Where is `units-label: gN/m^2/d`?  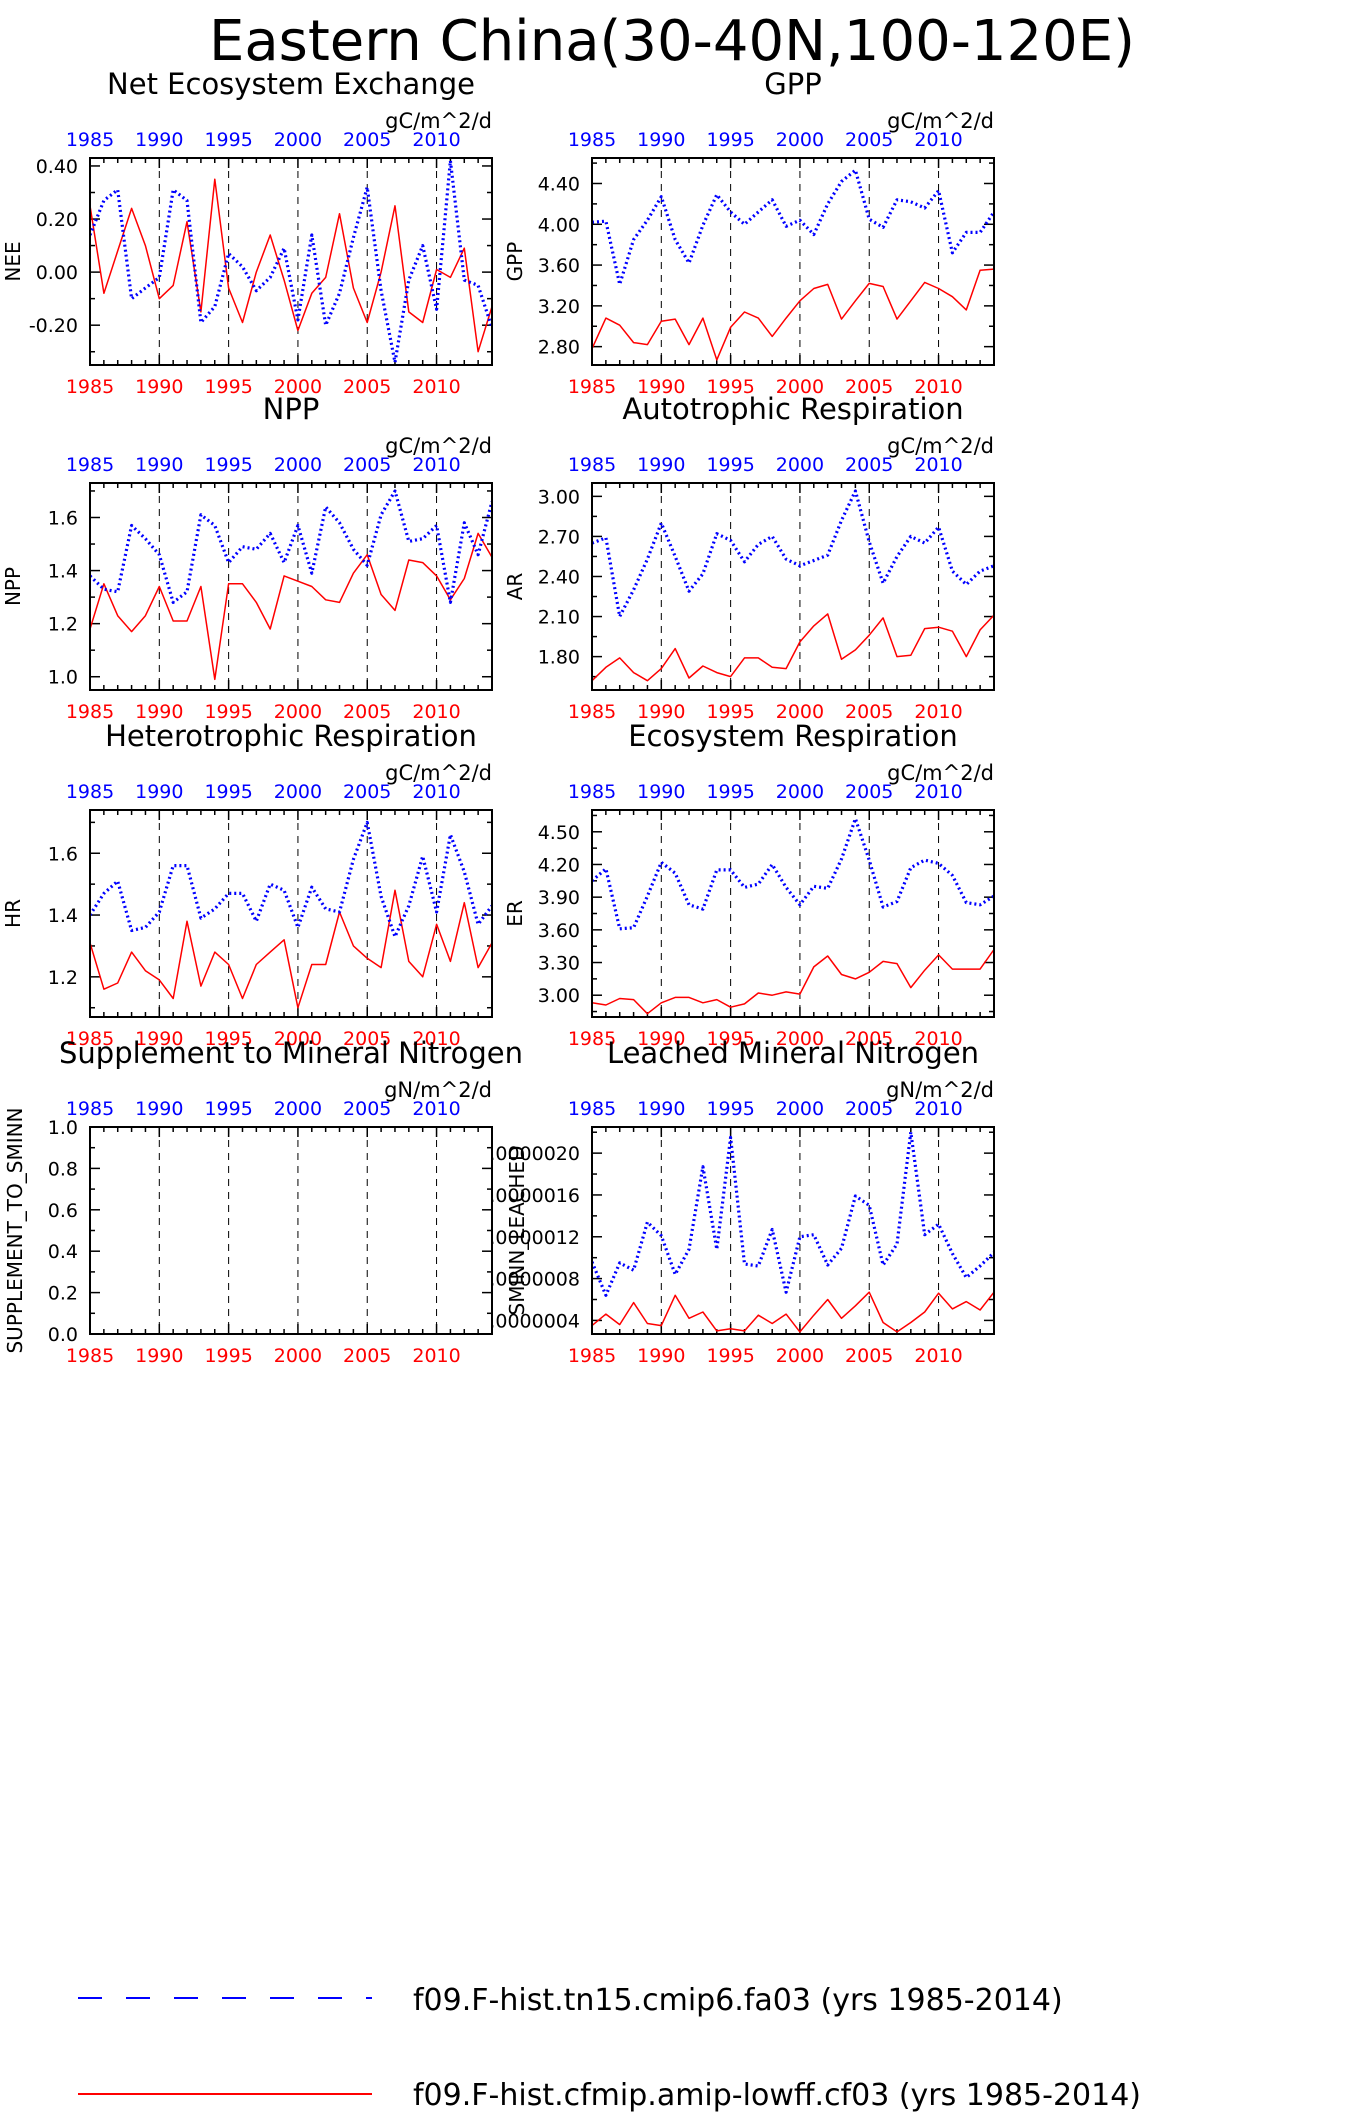 units-label: gN/m^2/d is located at coordinates (940, 1090).